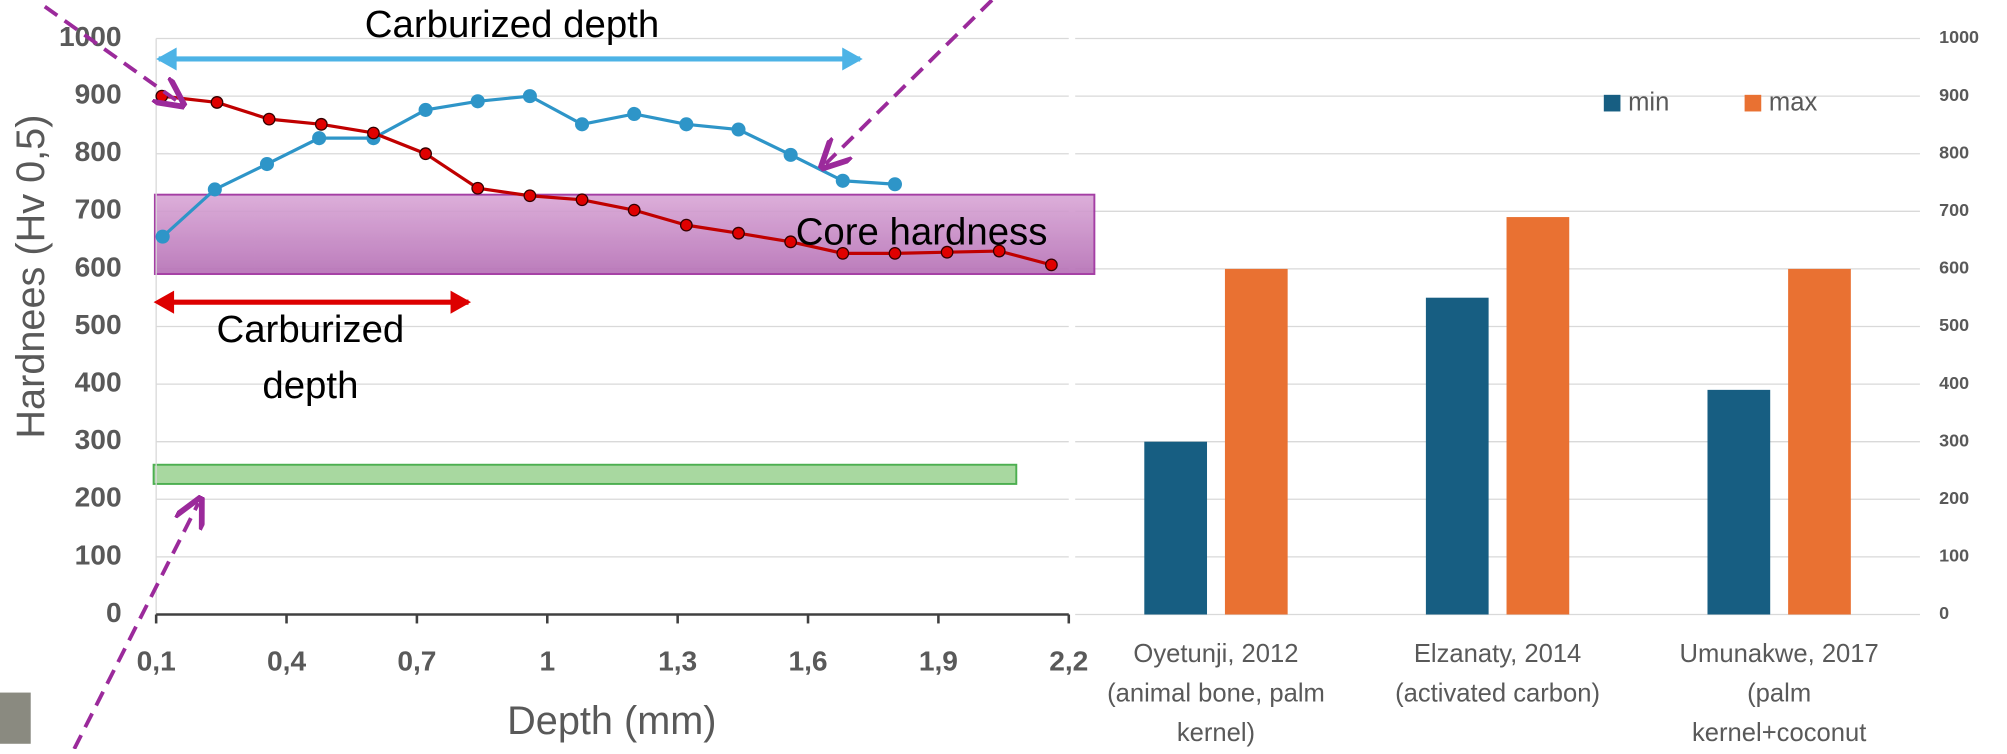 Image resolution: width=2007 pixels, height=754 pixels. I want to click on green-band, so click(585, 474).